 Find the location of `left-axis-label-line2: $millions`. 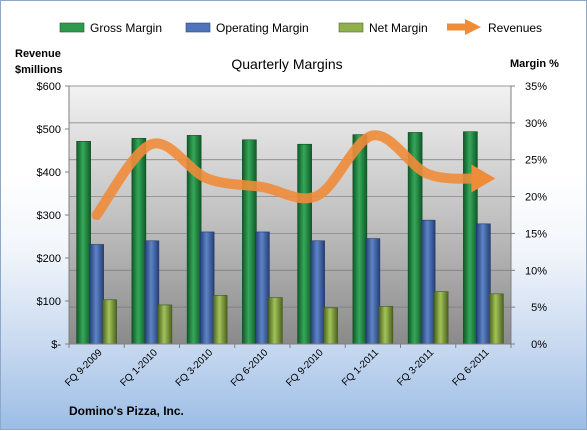

left-axis-label-line2: $millions is located at coordinates (39, 70).